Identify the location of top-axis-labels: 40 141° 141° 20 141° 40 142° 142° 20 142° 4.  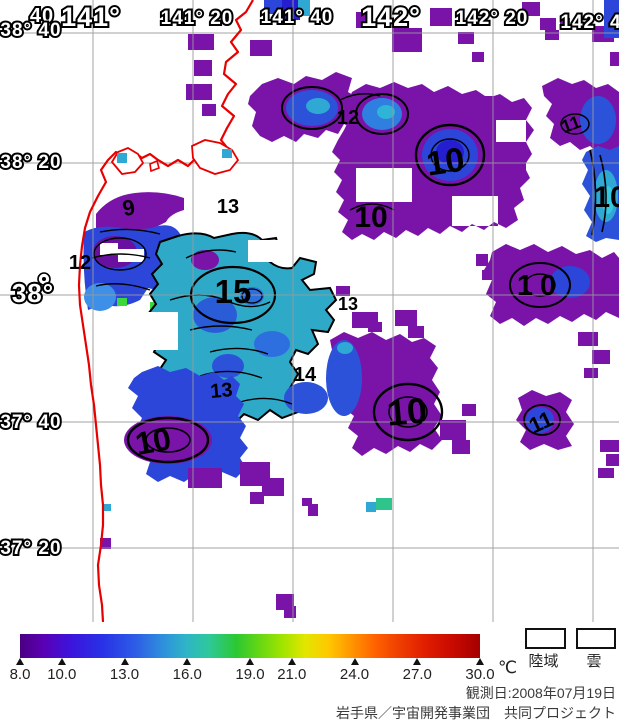
(323, 17).